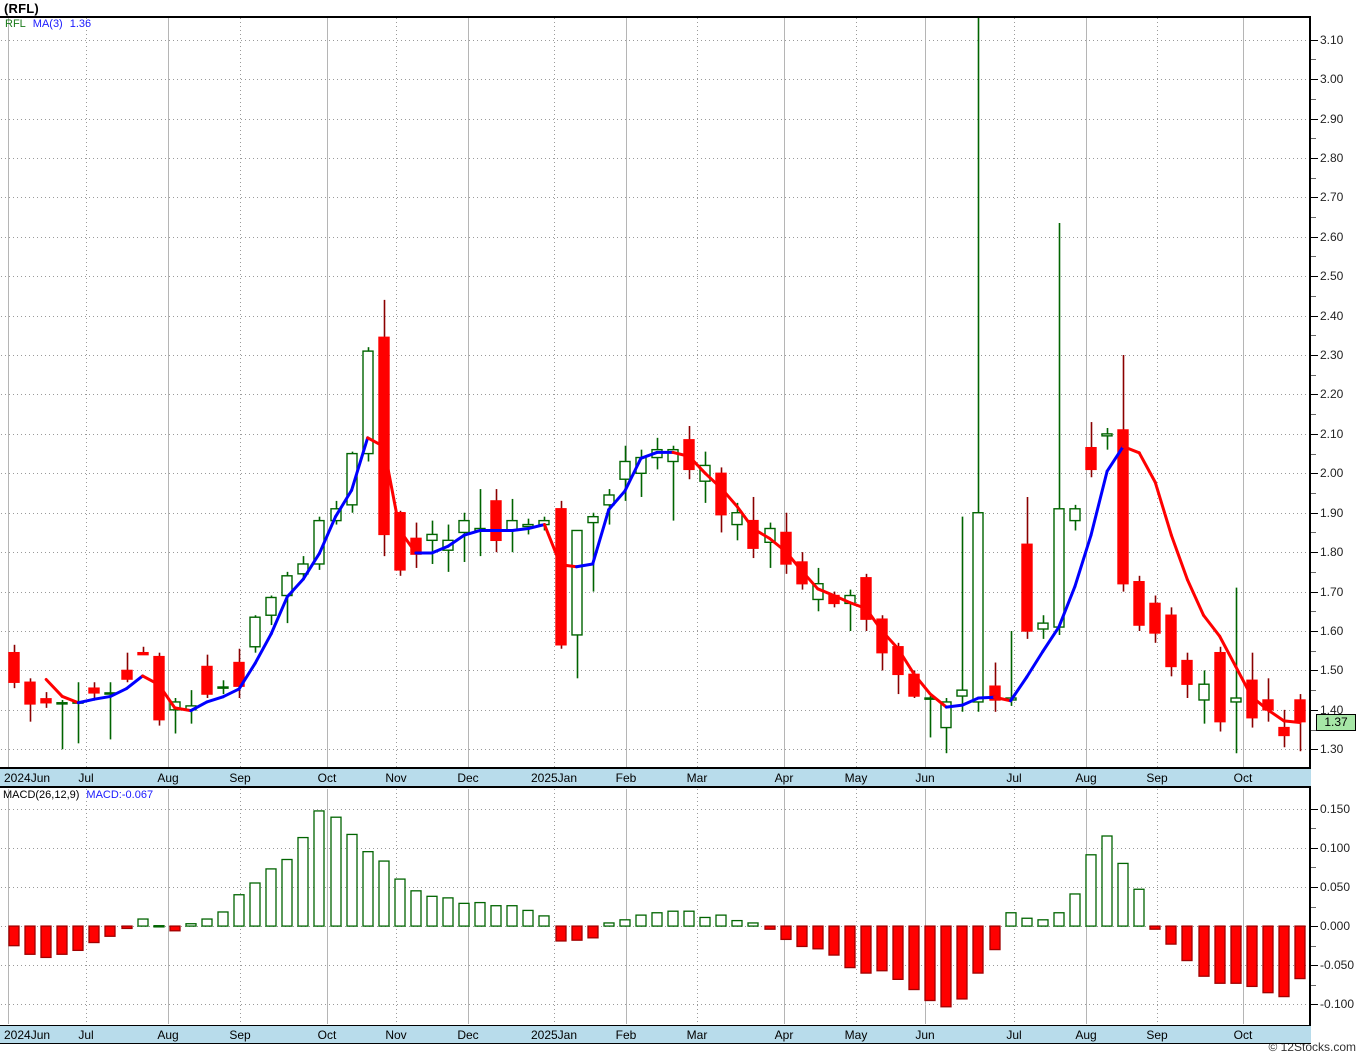 The width and height of the screenshot is (1360, 1056). Describe the element at coordinates (784, 778) in the screenshot. I see `x-axis-label: Apr` at that location.